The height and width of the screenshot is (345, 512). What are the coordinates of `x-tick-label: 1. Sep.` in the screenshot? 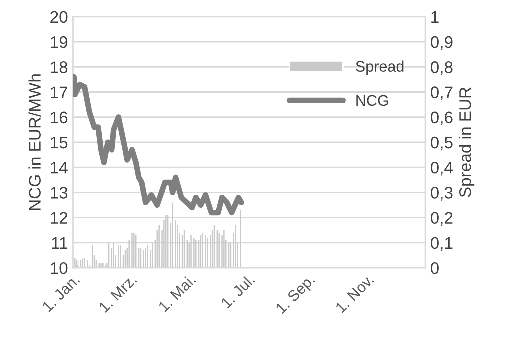 It's located at (296, 295).